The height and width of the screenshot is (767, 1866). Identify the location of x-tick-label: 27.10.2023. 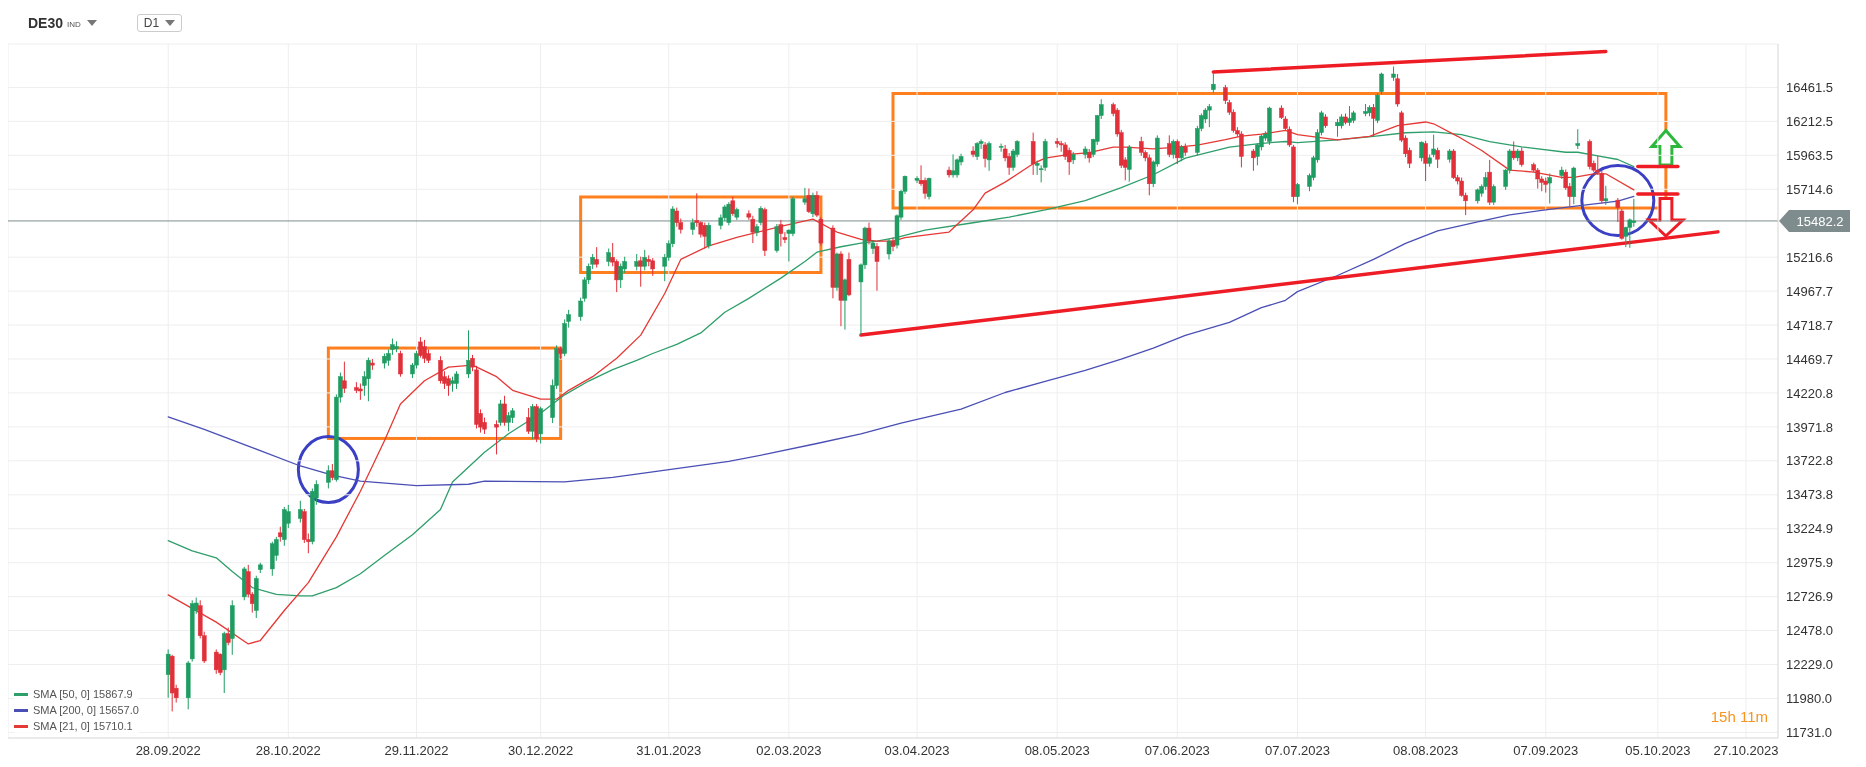
(1746, 751).